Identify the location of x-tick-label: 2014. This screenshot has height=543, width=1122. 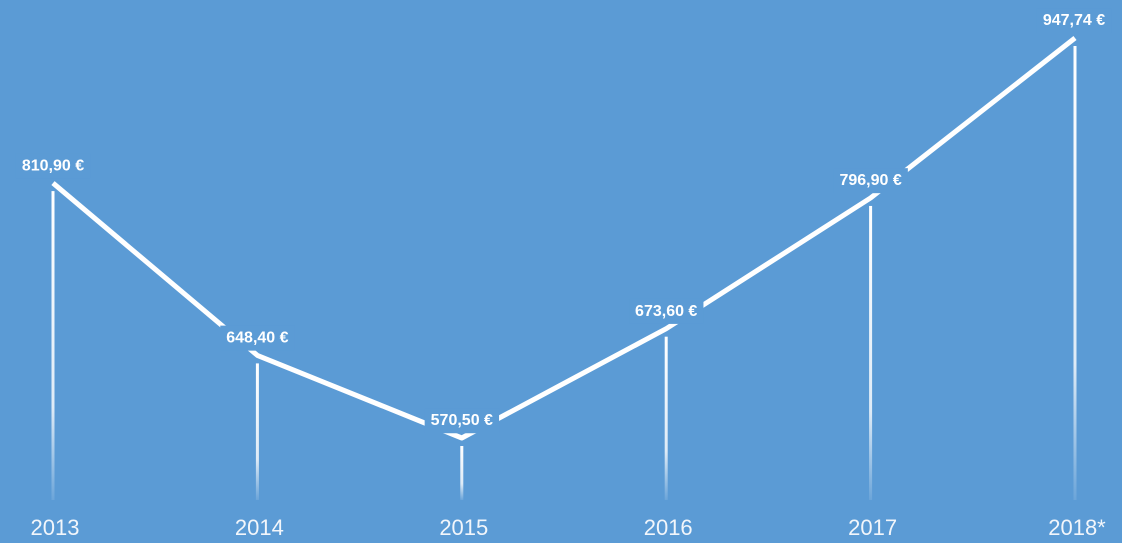
(259, 527).